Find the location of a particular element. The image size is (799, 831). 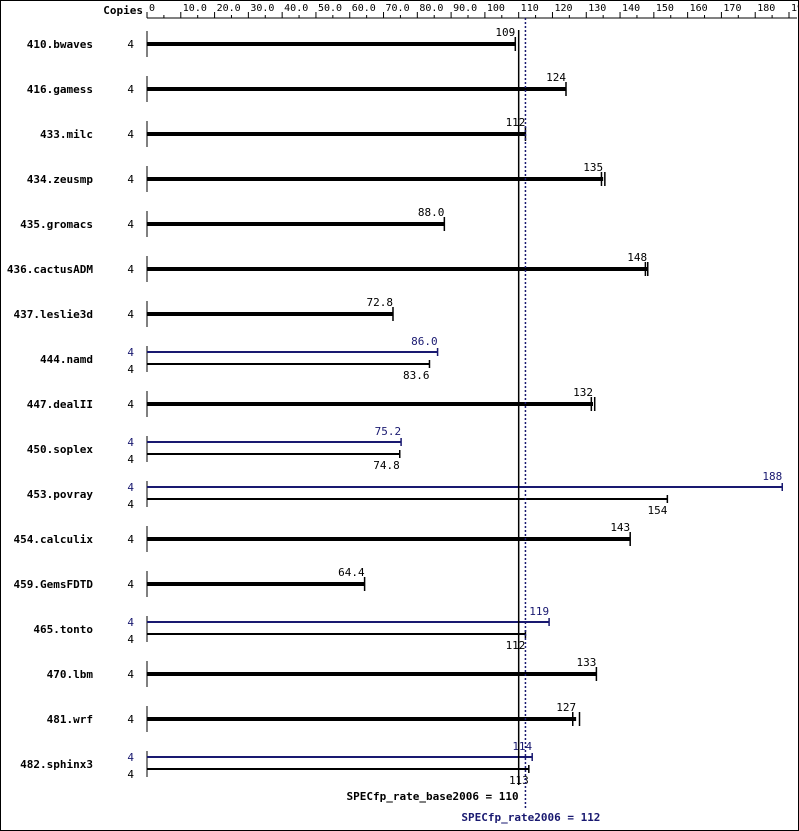

benchmark-label: 416.gamess is located at coordinates (60, 89).